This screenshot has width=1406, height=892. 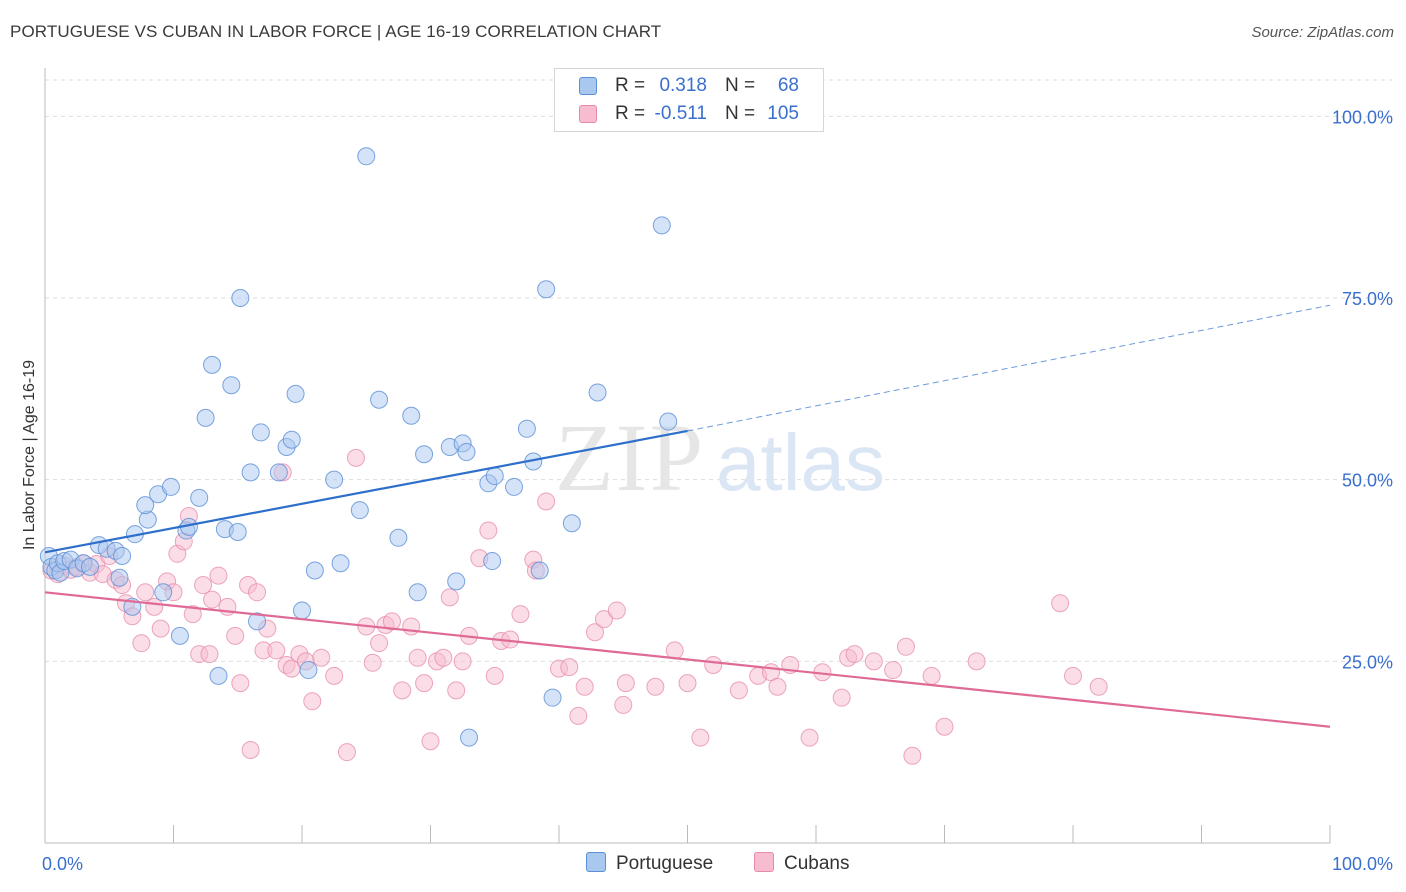 What do you see at coordinates (740, 85) in the screenshot?
I see `legend-n-label: N =` at bounding box center [740, 85].